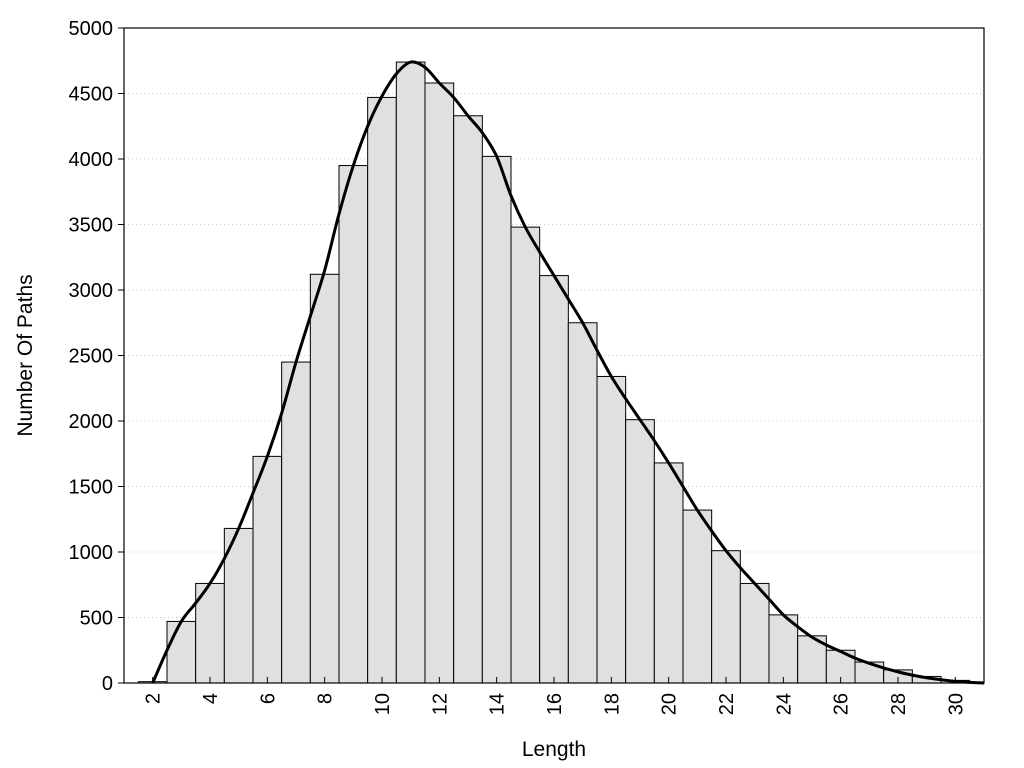 The image size is (1024, 768). What do you see at coordinates (91, 553) in the screenshot?
I see `y-tick-label: 1000` at bounding box center [91, 553].